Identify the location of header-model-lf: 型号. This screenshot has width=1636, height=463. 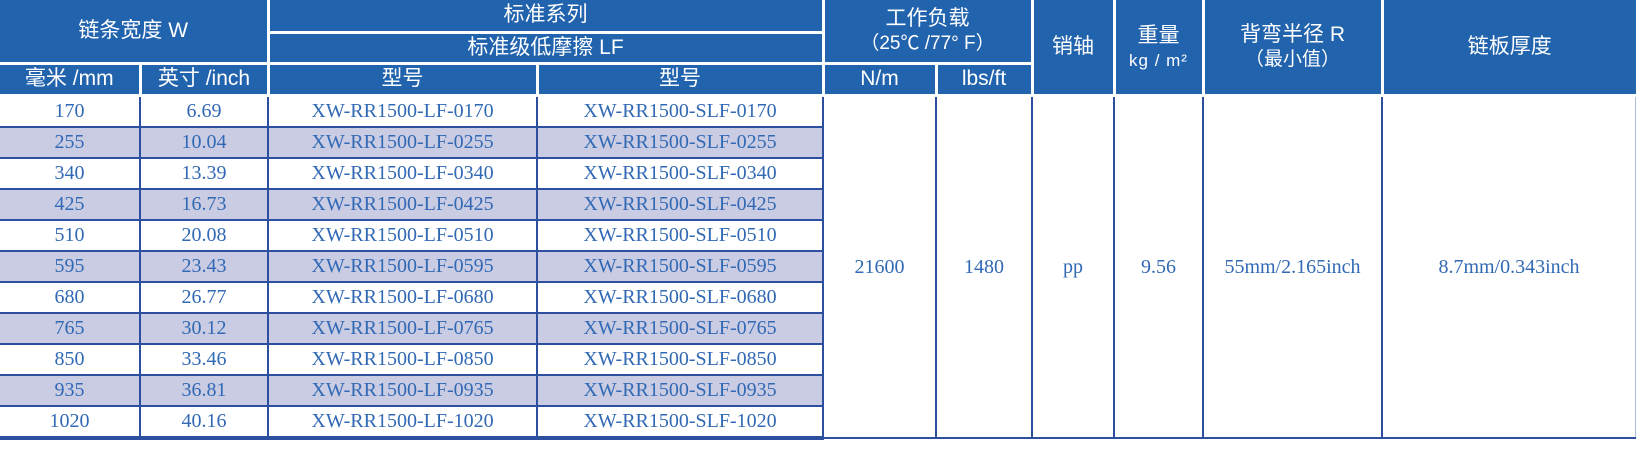
(402, 79).